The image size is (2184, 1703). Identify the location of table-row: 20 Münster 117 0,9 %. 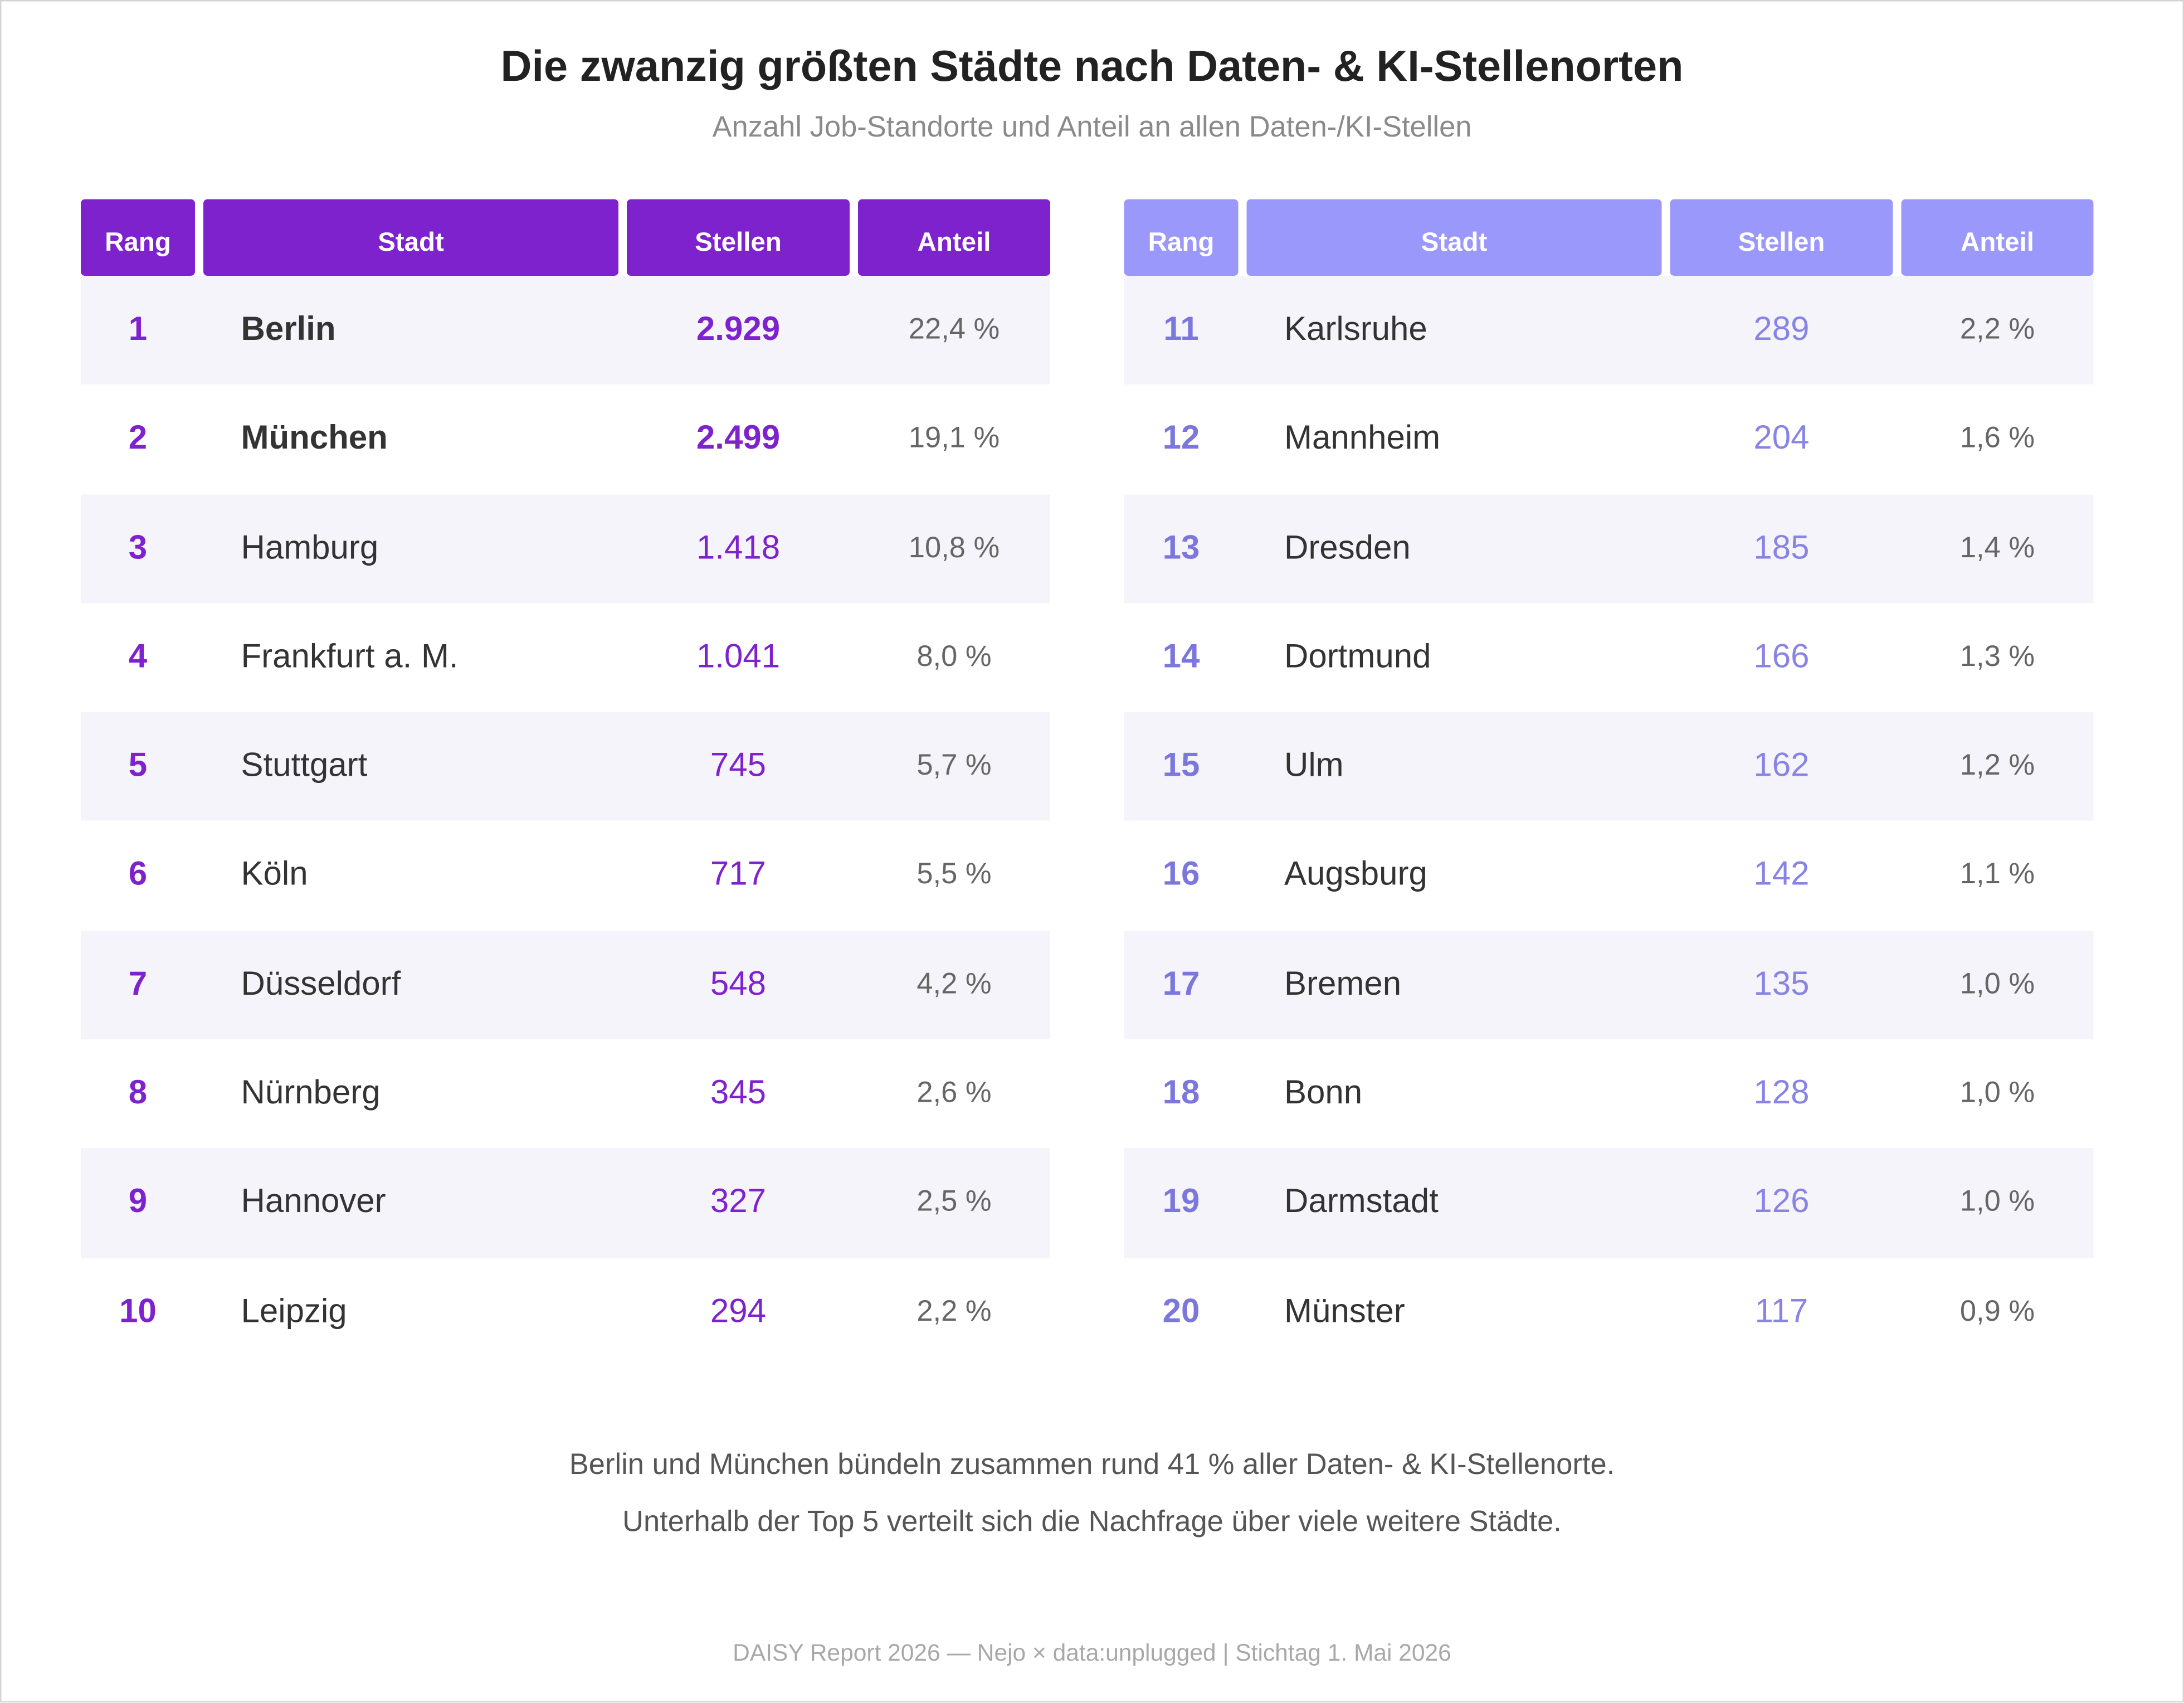
(1609, 1312).